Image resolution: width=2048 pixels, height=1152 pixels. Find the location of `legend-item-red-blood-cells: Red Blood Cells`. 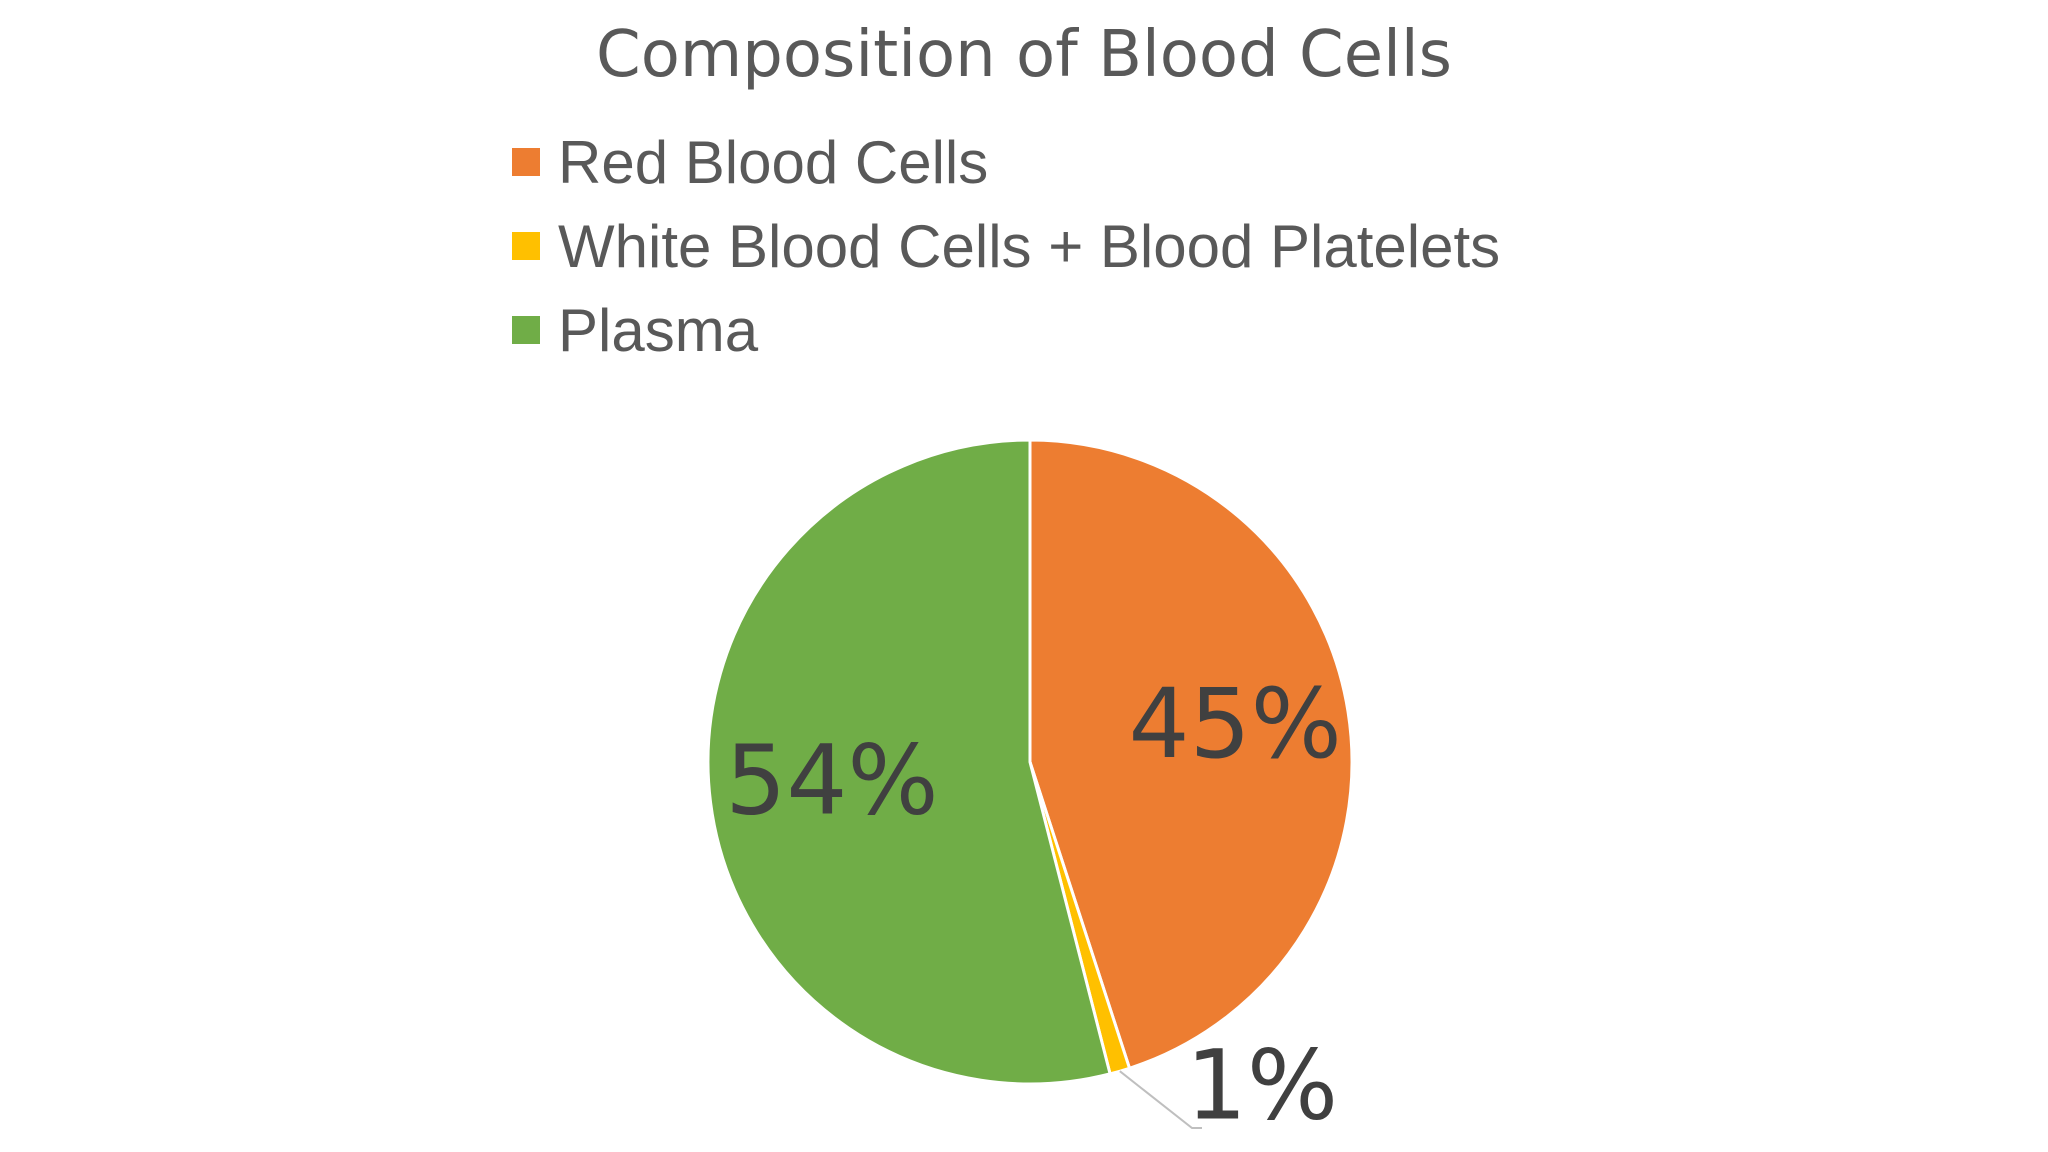

legend-item-red-blood-cells: Red Blood Cells is located at coordinates (1006, 162).